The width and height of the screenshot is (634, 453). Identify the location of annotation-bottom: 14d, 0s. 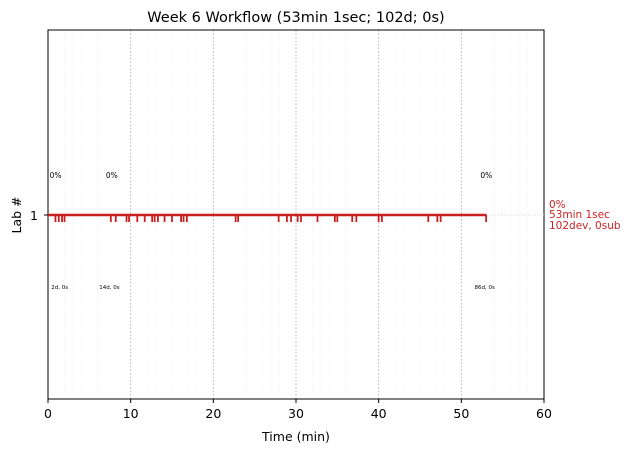
(109, 288).